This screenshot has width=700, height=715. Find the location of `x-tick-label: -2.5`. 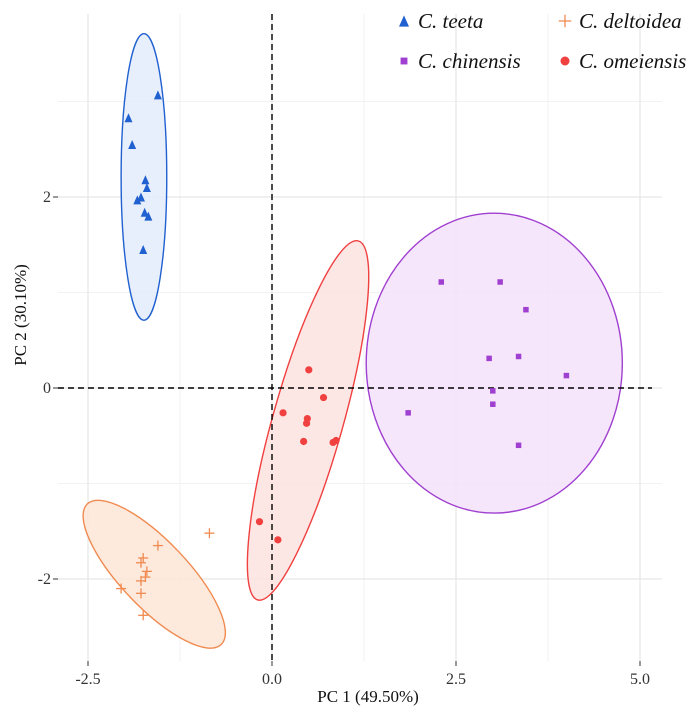

x-tick-label: -2.5 is located at coordinates (87, 679).